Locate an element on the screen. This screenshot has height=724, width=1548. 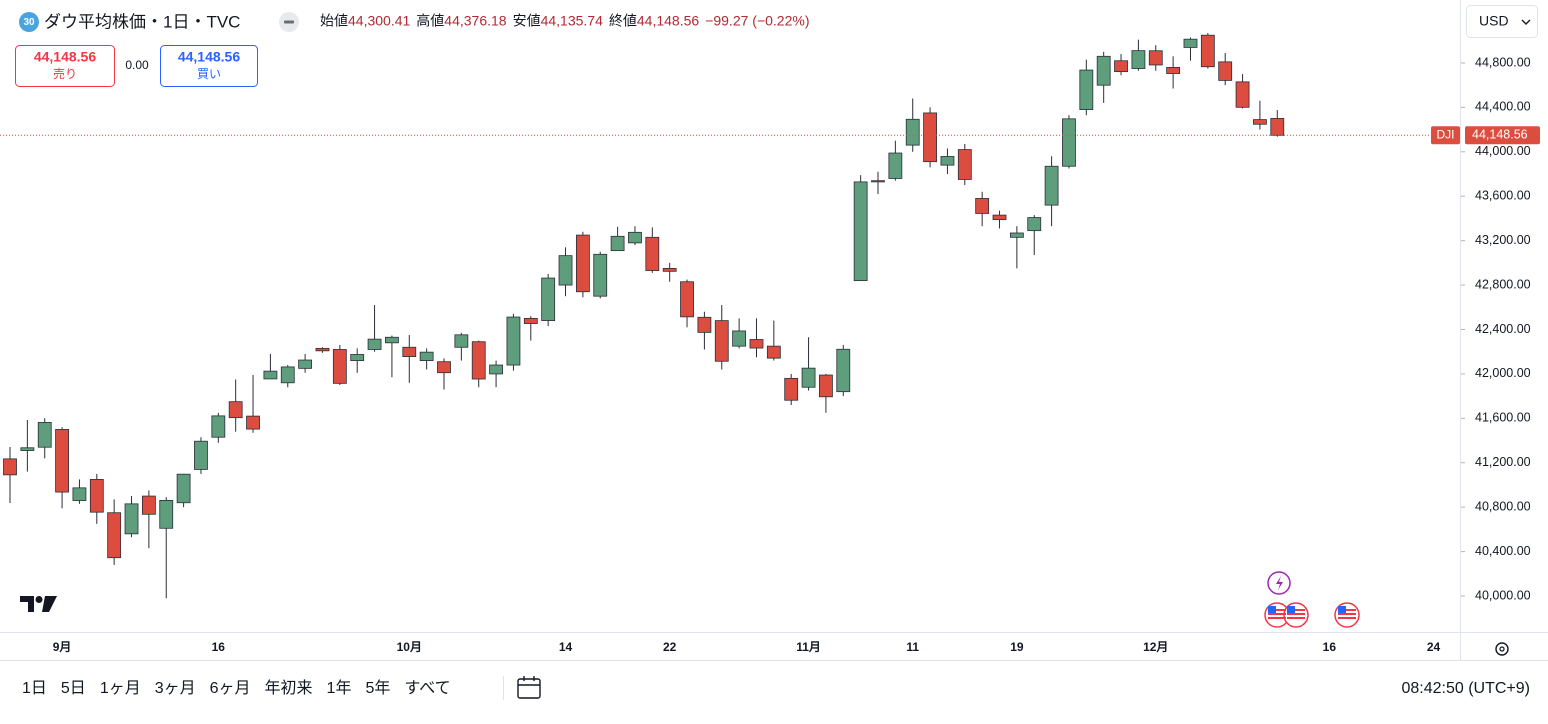
sell-button is located at coordinates (65, 66).